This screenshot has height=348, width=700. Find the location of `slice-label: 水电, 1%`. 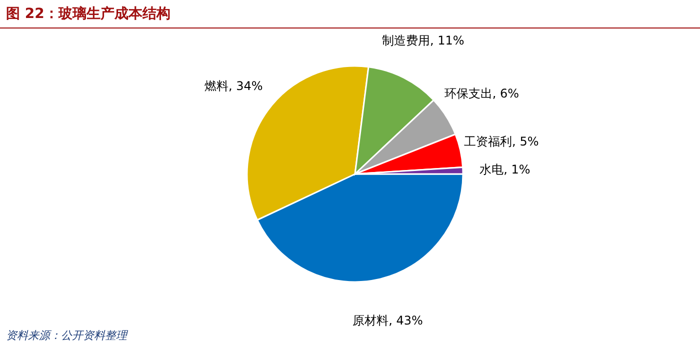

slice-label: 水电, 1% is located at coordinates (505, 169).